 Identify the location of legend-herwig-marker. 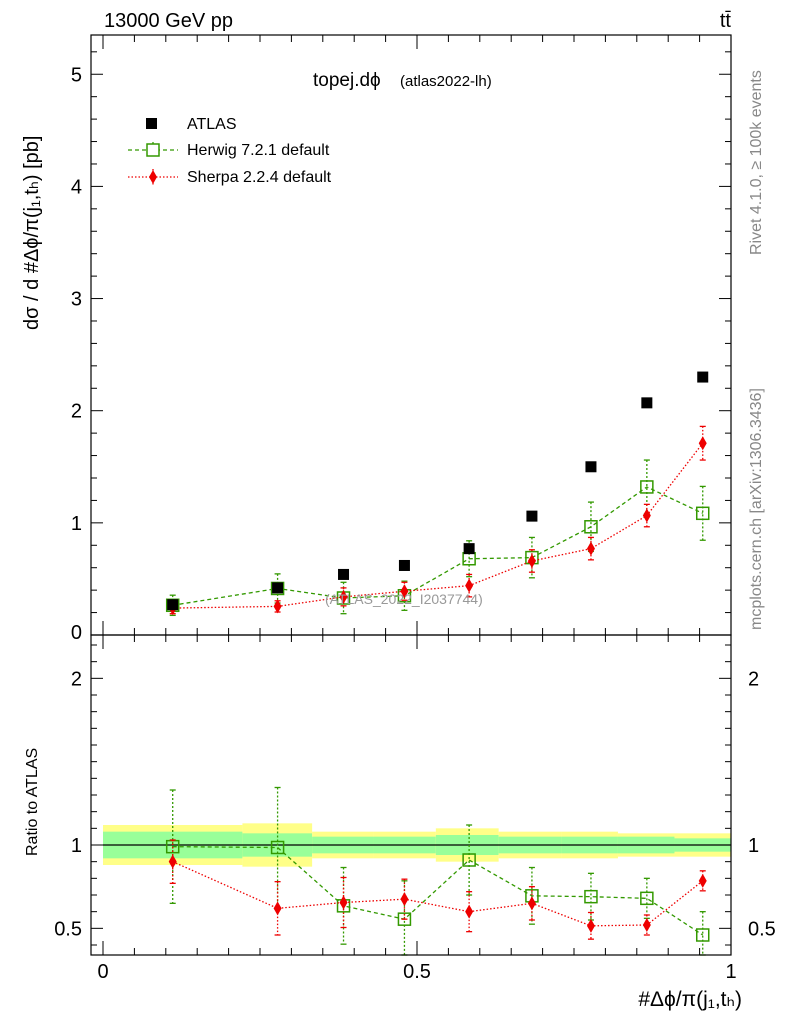
(153, 150).